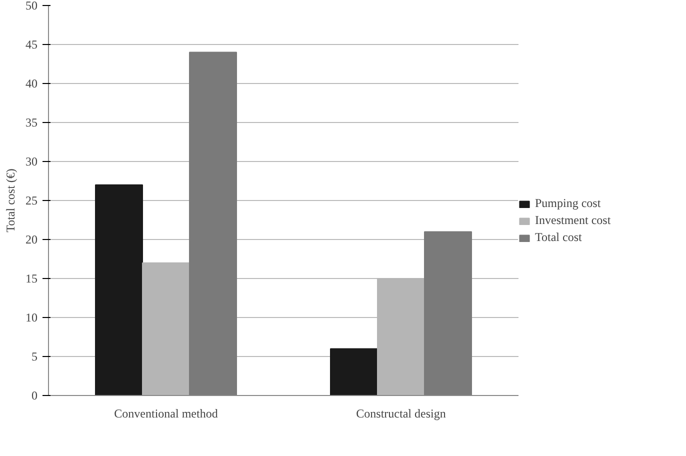 This screenshot has height=456, width=686. Describe the element at coordinates (32, 45) in the screenshot. I see `y-tick-label: 45` at that location.